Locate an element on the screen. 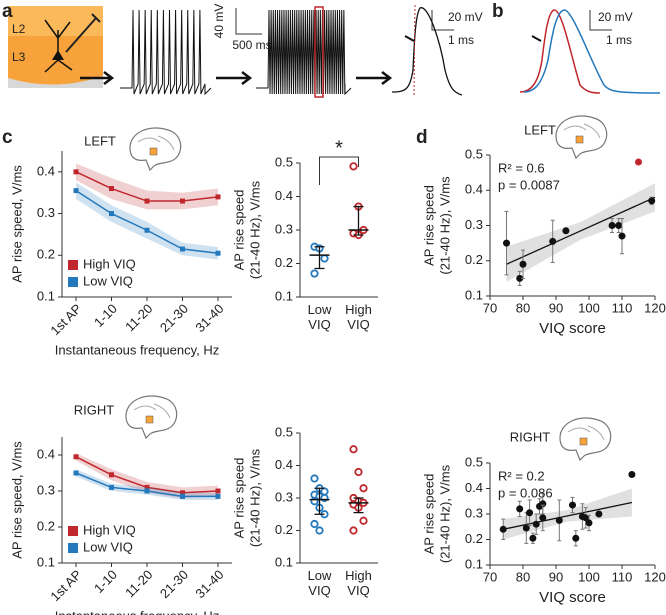  pipette is located at coordinates (83, 33).